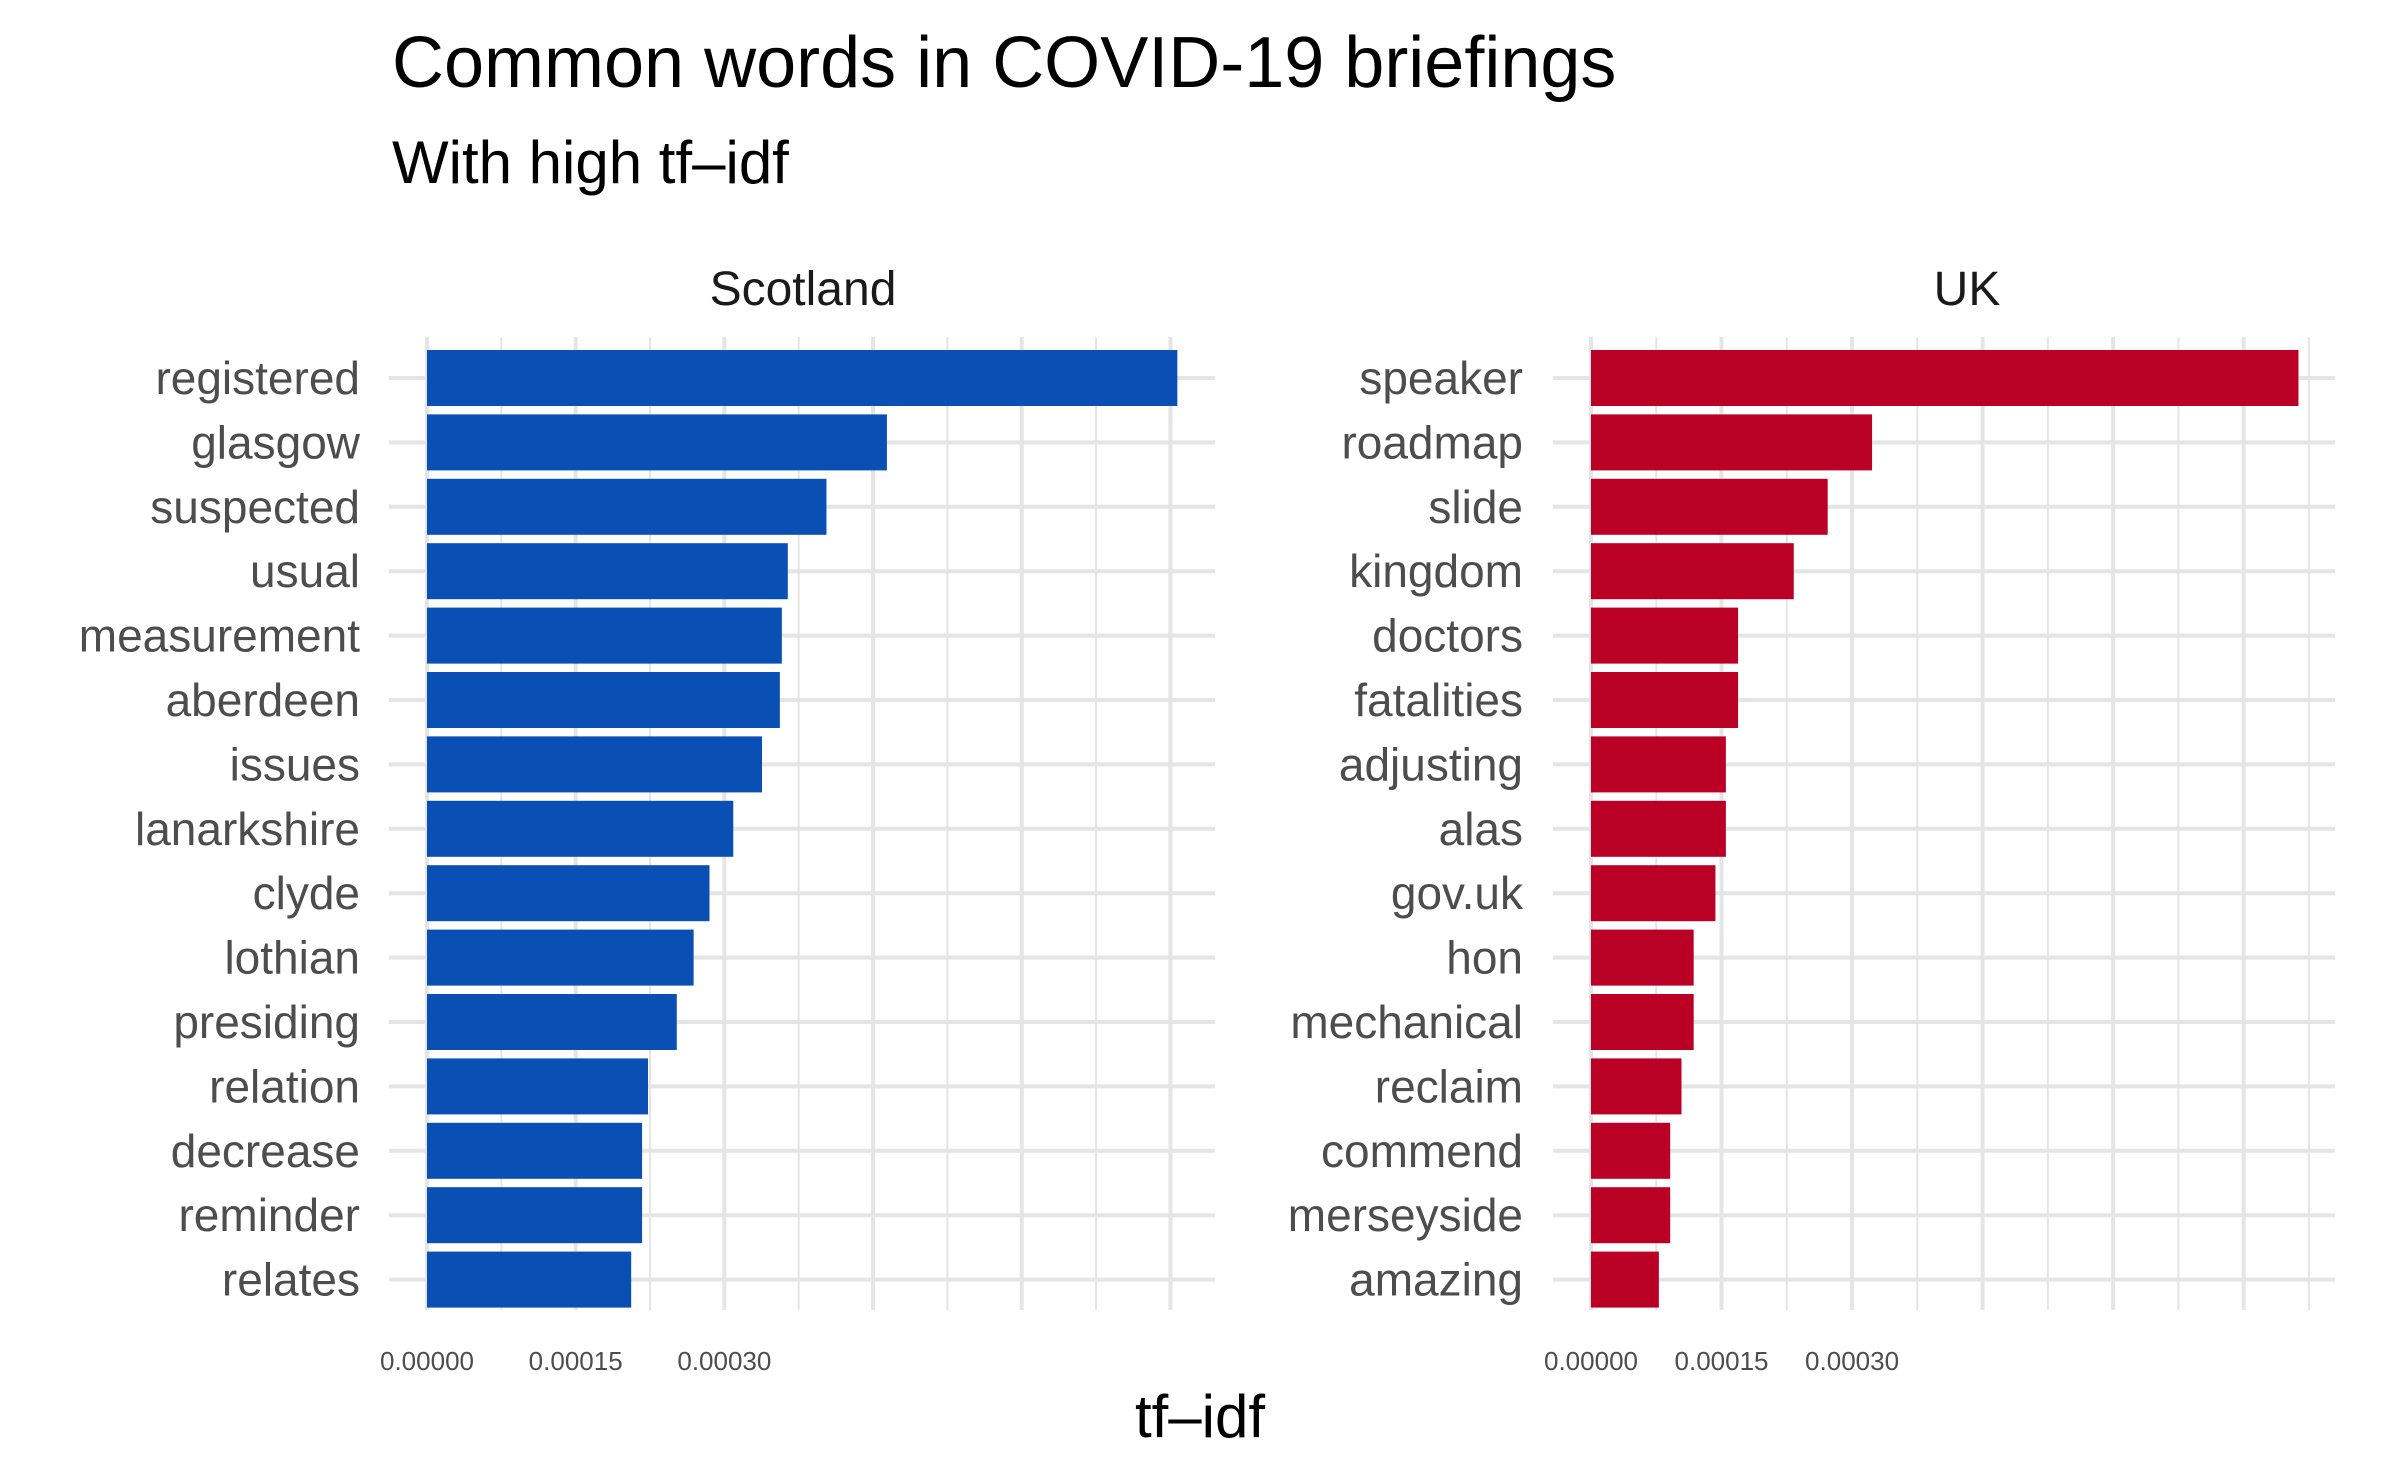  Describe the element at coordinates (257, 378) in the screenshot. I see `category-label: registered` at that location.